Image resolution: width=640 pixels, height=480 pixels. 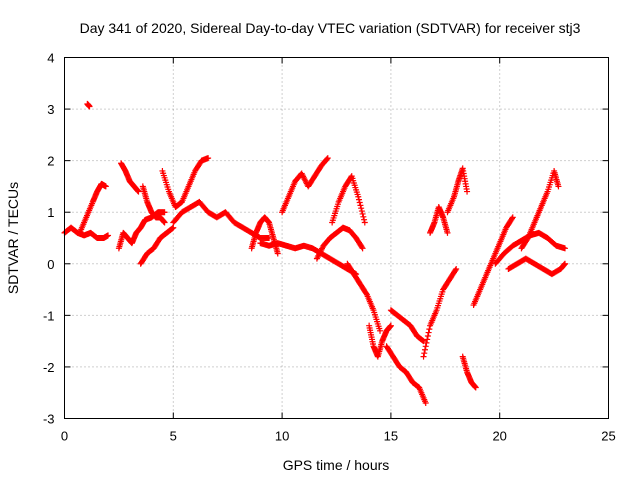 I want to click on x-tick-label: 0, so click(x=64, y=436).